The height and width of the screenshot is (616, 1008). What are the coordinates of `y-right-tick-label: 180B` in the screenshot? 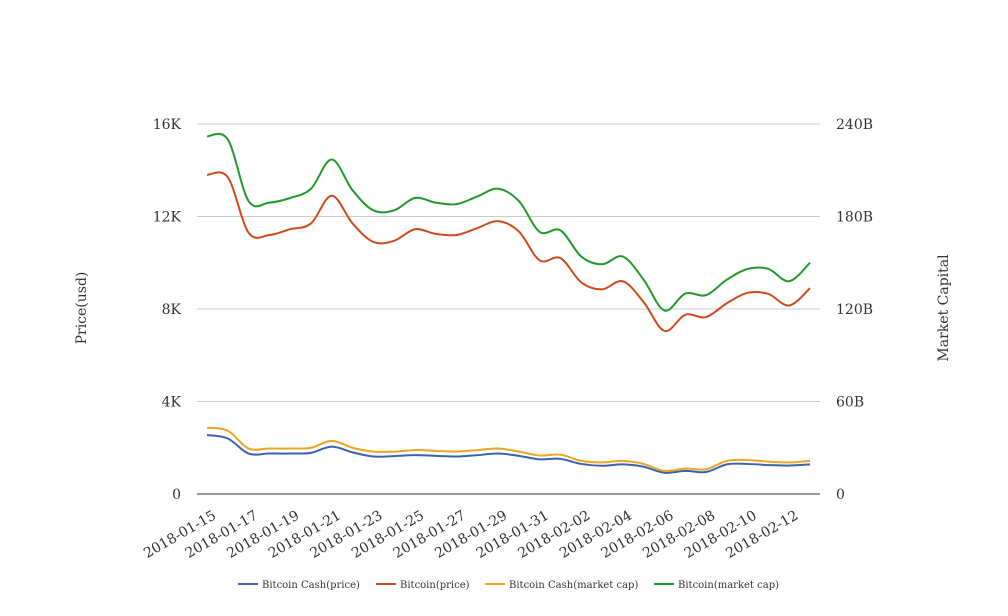 It's located at (854, 218).